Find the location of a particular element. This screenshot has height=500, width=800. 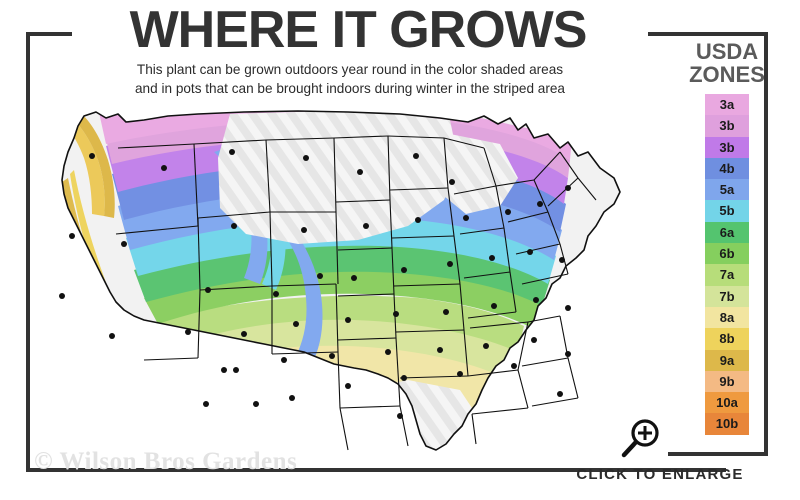

legend-zone-3a-0: 3a is located at coordinates (727, 105).